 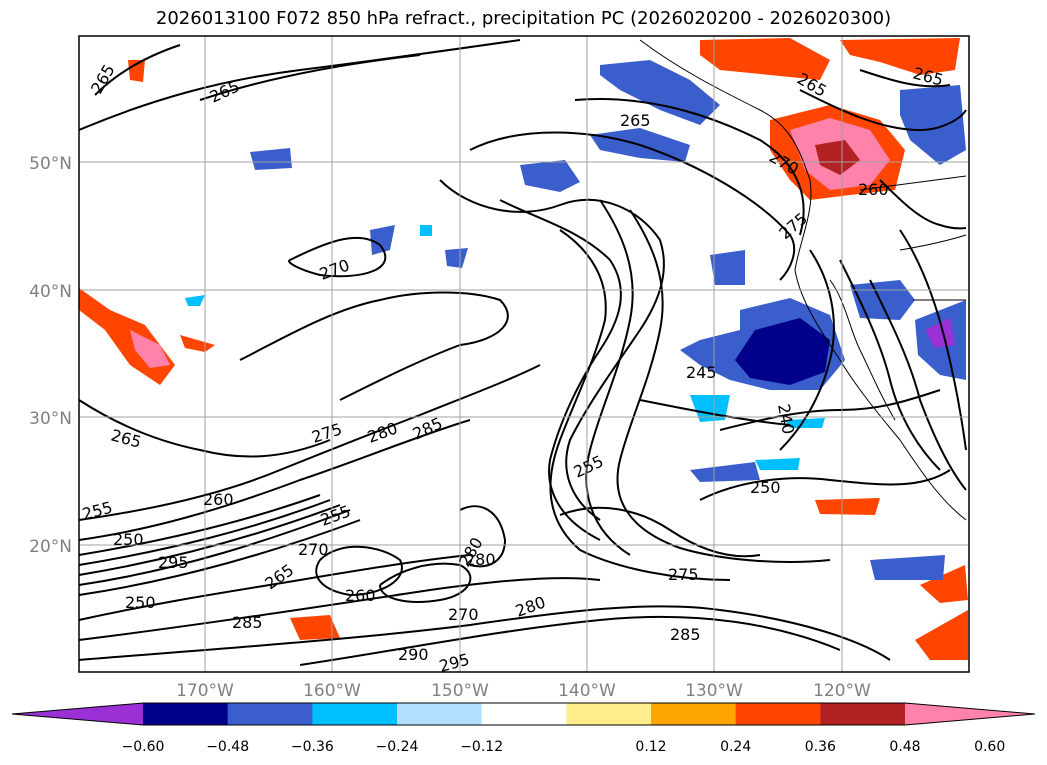 What do you see at coordinates (989, 747) in the screenshot?
I see `colorbar-tick-label: 0.60` at bounding box center [989, 747].